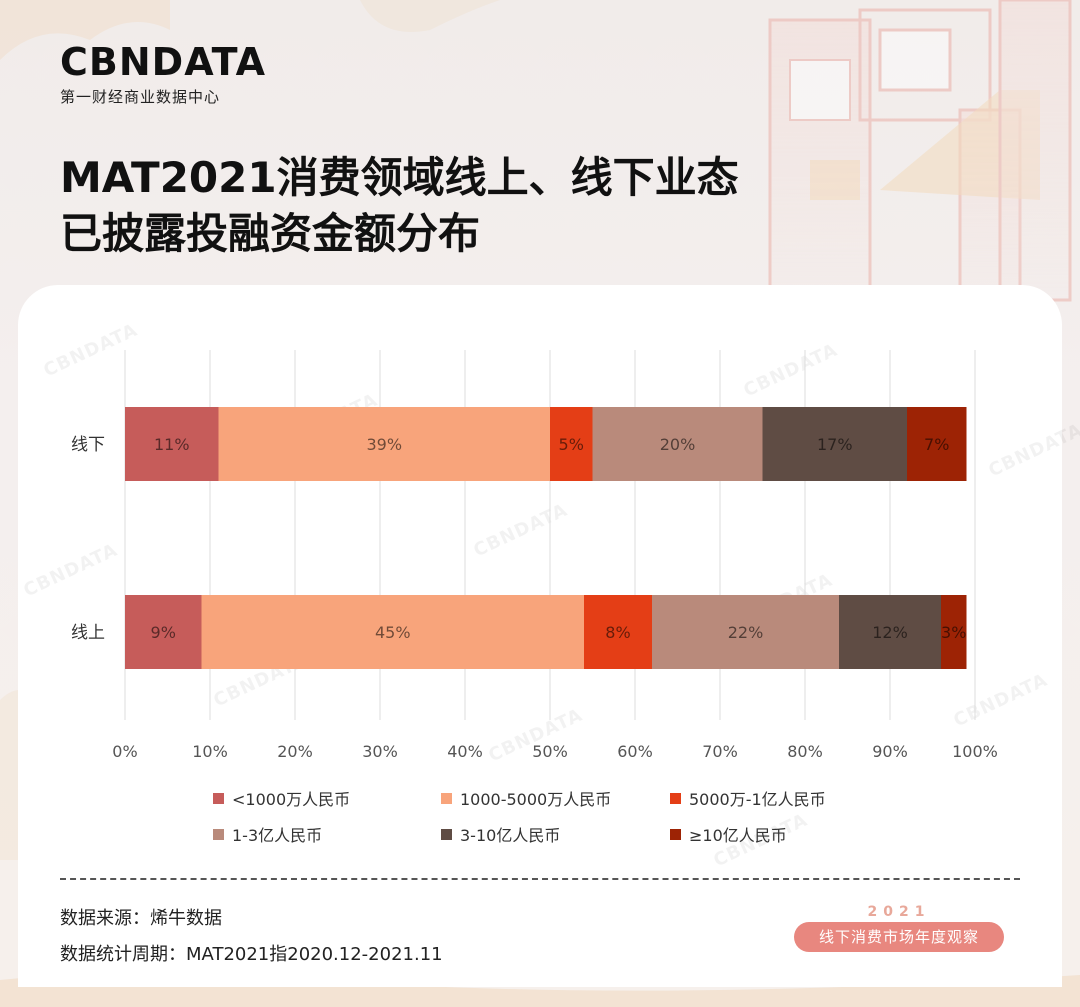 The image size is (1080, 1007). Describe the element at coordinates (510, 835) in the screenshot. I see `legend-label: 3-10亿人民币` at that location.